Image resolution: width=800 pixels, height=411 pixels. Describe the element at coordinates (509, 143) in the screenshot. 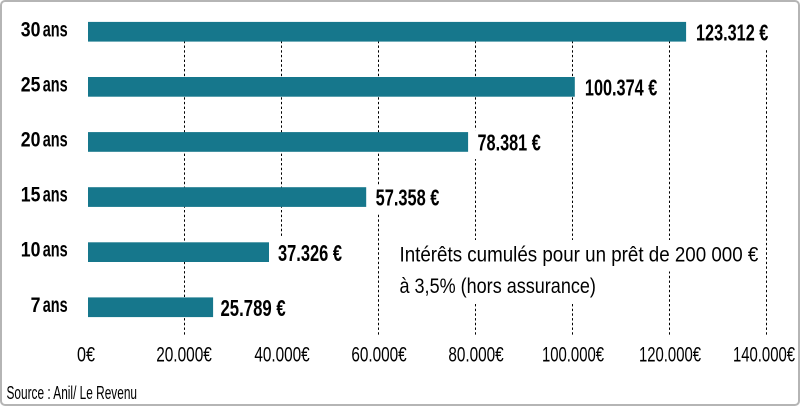

I see `svg-text: 78.381 €` at that location.